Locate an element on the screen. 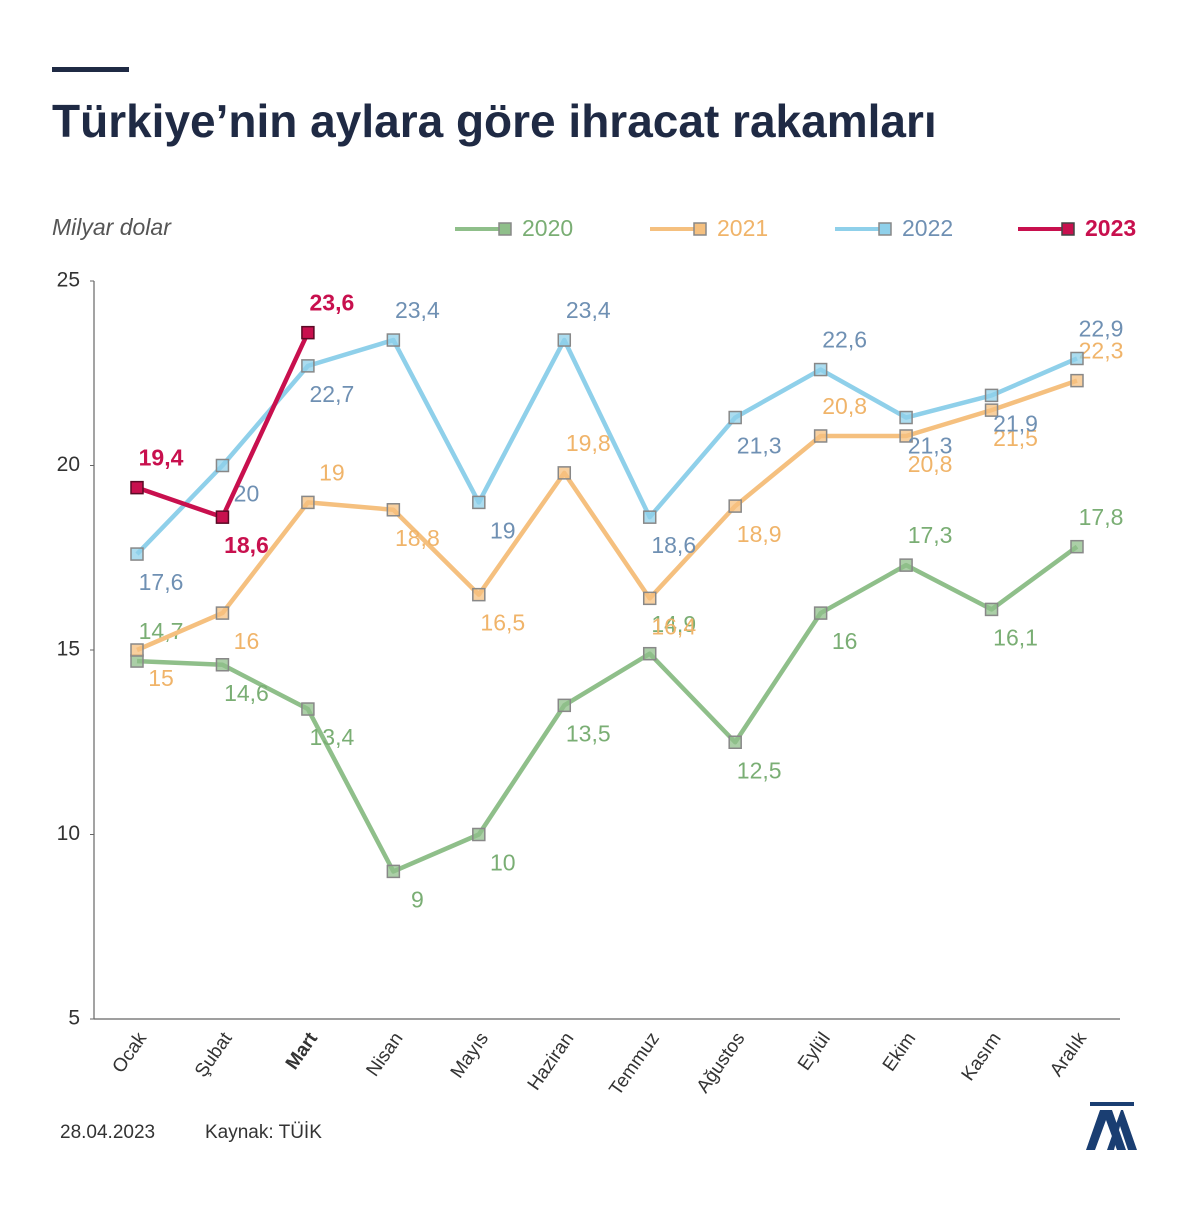 Image resolution: width=1200 pixels, height=1205 pixels. data-label: 18,8 is located at coordinates (417, 538).